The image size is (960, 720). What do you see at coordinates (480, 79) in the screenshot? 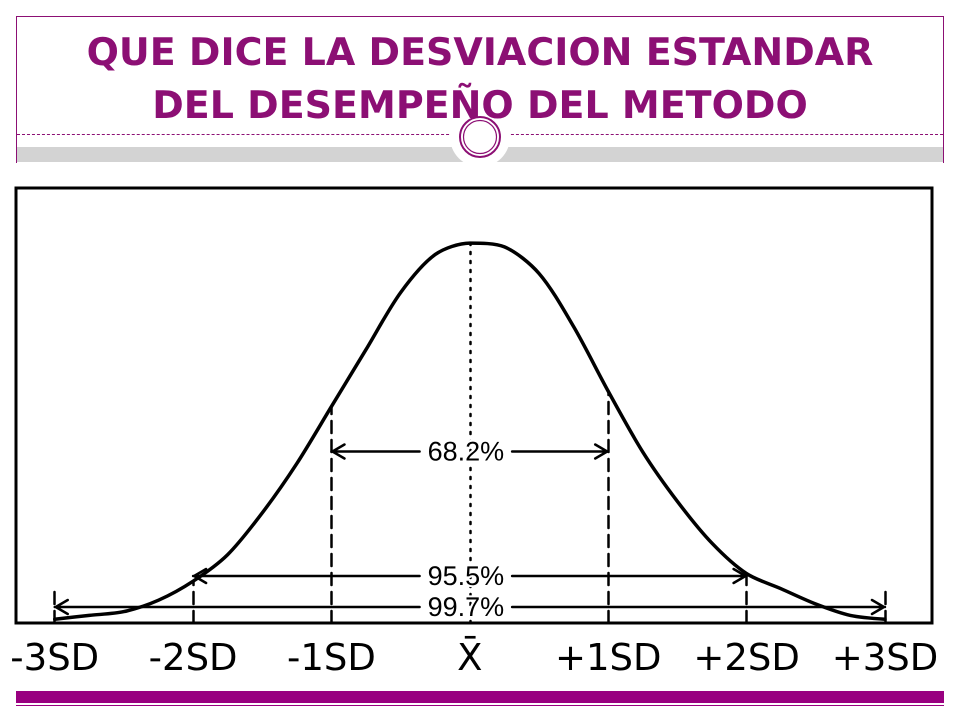
I see `chart-title: QUE DICE LA DESVIACION ESTANDAR DEL DESEMPEÑO DEL METODO` at bounding box center [480, 79].